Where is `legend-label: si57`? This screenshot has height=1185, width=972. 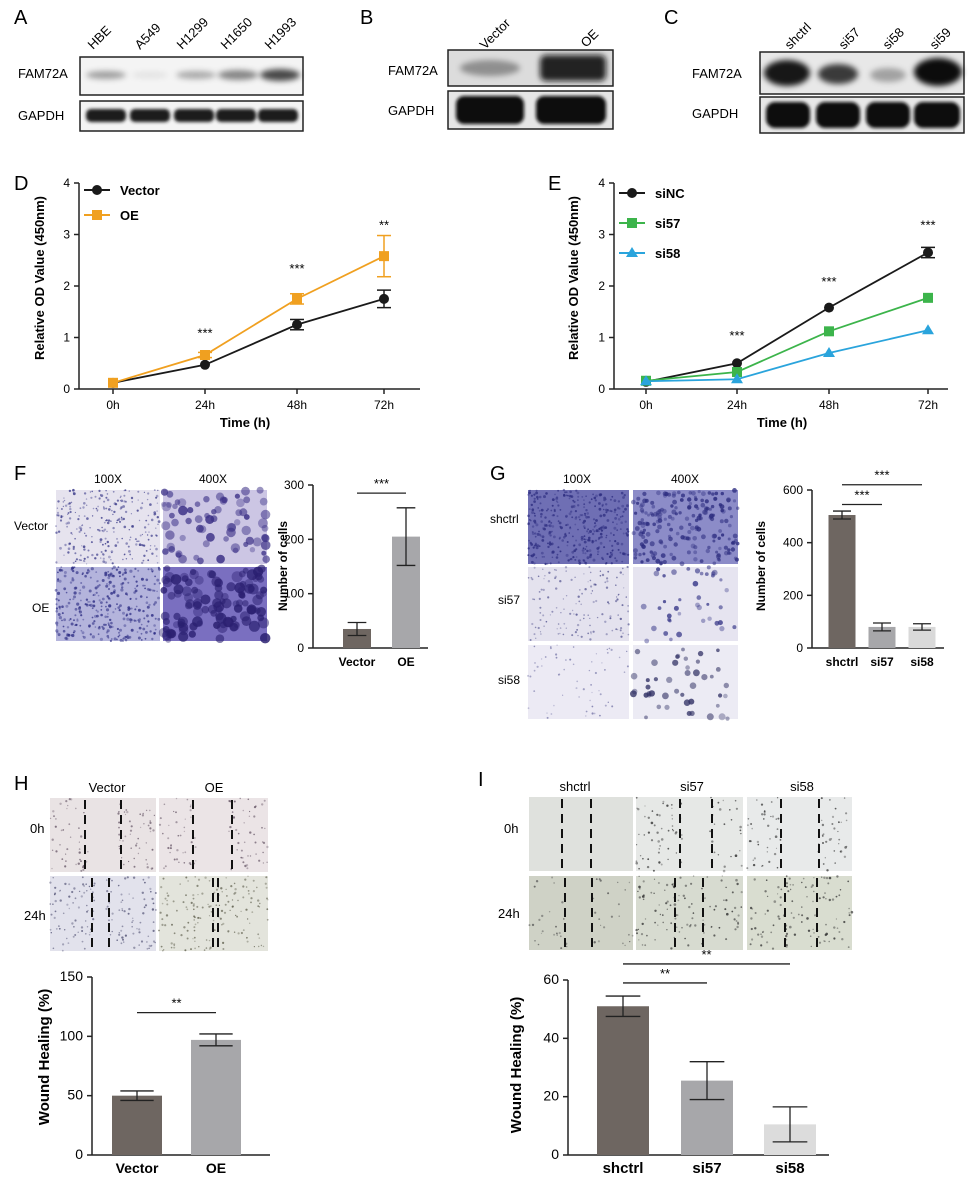 legend-label: si57 is located at coordinates (667, 223).